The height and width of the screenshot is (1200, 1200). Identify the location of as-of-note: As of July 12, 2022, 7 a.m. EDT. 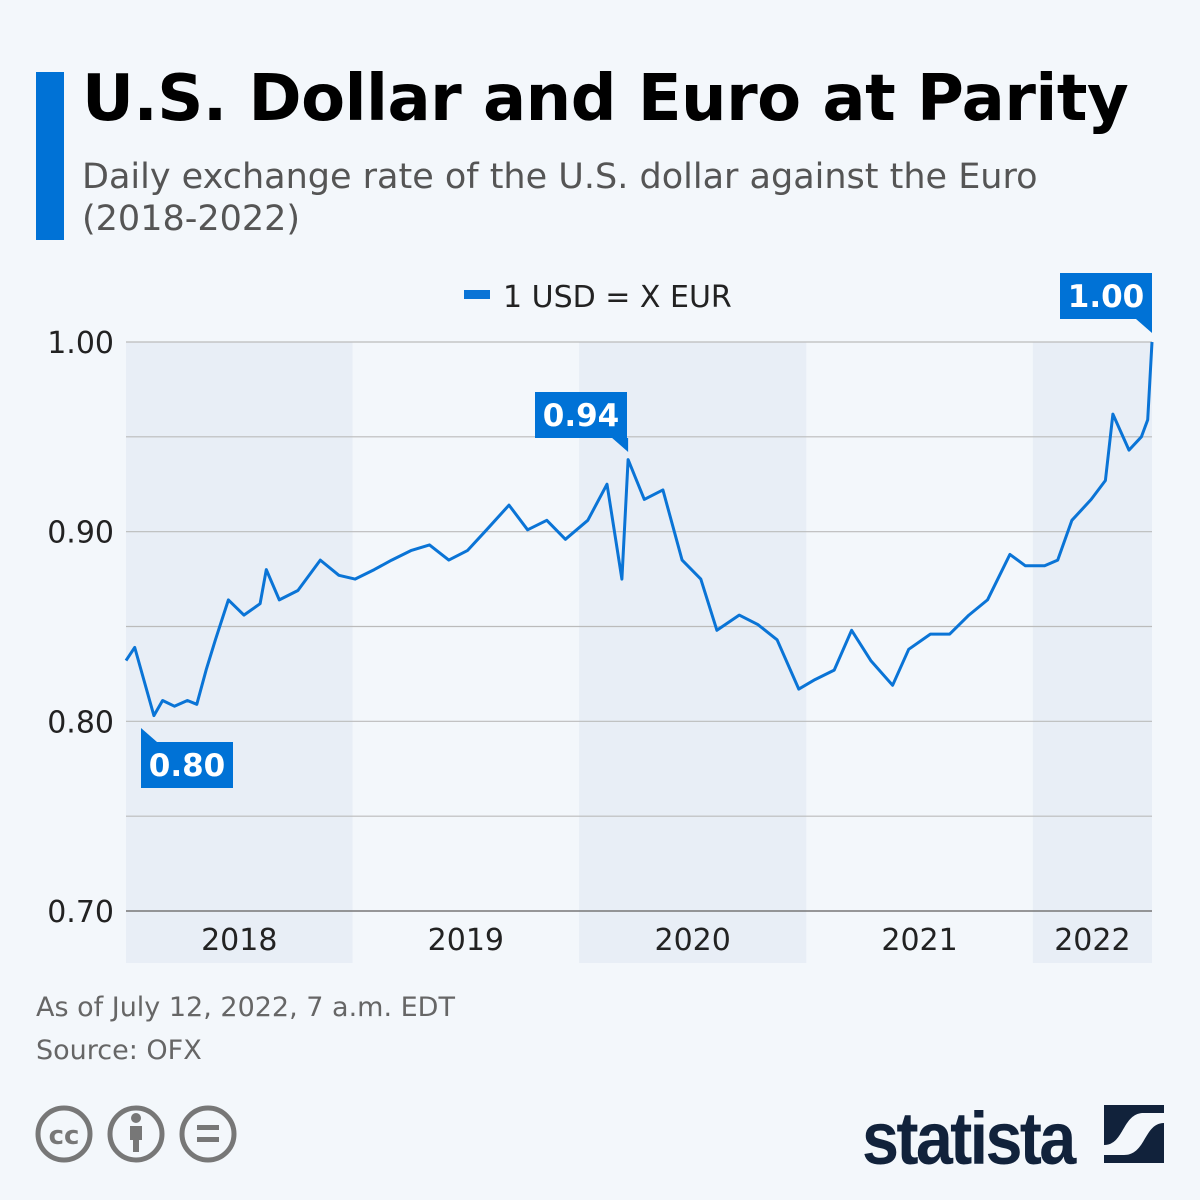
(245, 1007).